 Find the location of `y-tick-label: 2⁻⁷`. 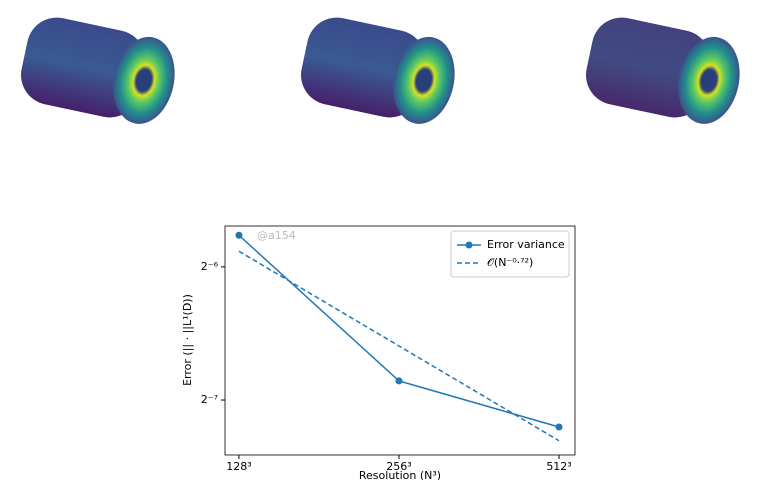

y-tick-label: 2⁻⁷ is located at coordinates (209, 399).